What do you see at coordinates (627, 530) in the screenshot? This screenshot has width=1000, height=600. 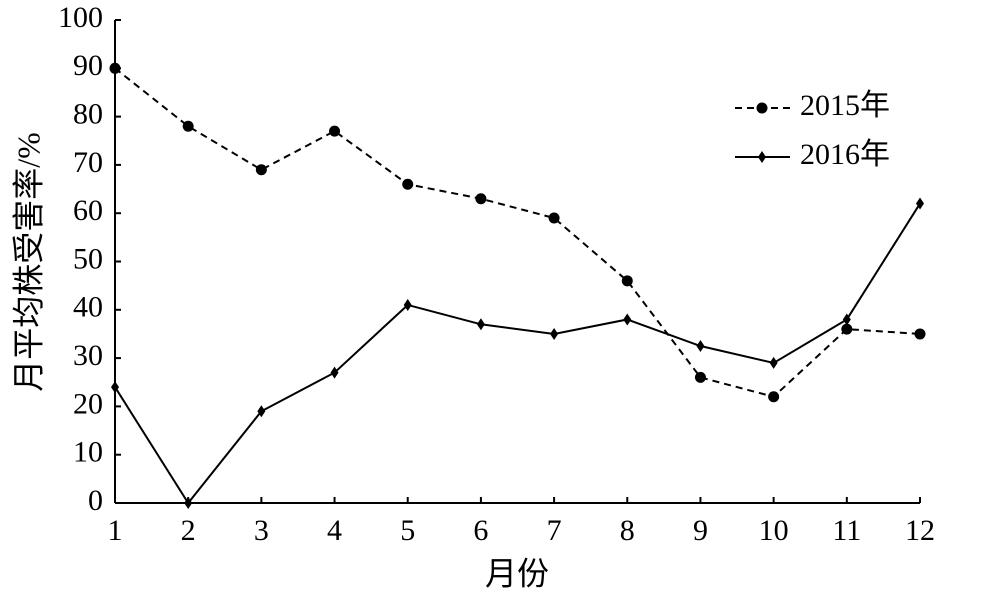 I see `x-tick-label: 8` at bounding box center [627, 530].